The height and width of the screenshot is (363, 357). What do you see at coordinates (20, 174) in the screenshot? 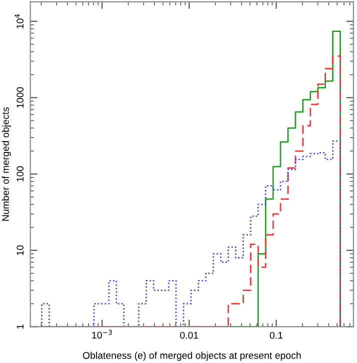
I see `y-tick-label: 100` at bounding box center [20, 174].